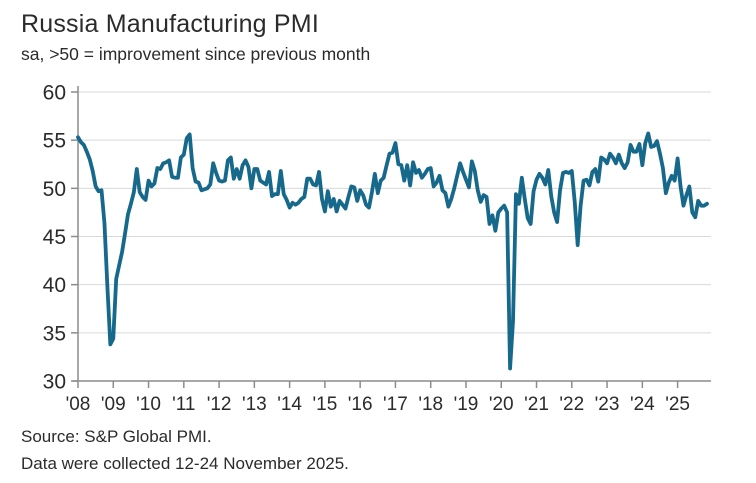  What do you see at coordinates (54, 333) in the screenshot?
I see `y-tick-label: 35` at bounding box center [54, 333].